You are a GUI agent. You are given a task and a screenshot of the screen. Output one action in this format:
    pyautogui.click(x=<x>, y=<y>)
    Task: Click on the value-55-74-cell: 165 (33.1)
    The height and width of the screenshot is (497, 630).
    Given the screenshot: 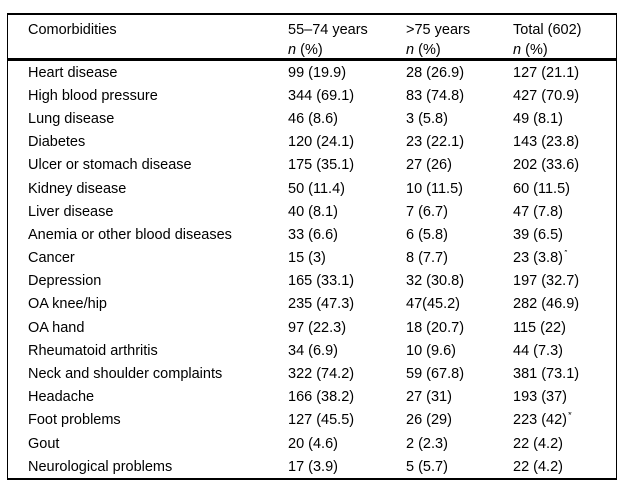 What is the action you would take?
    pyautogui.click(x=321, y=281)
    